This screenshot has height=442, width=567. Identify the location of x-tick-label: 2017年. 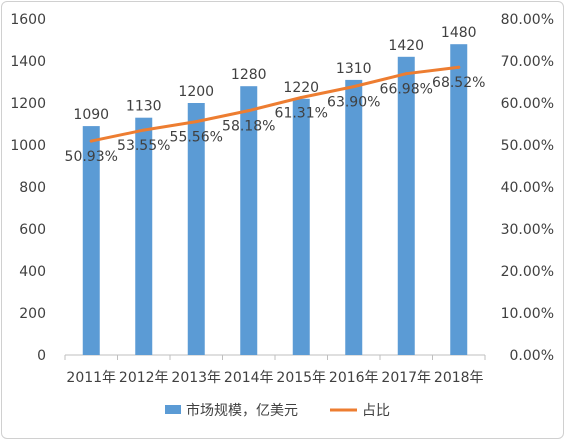
(406, 378).